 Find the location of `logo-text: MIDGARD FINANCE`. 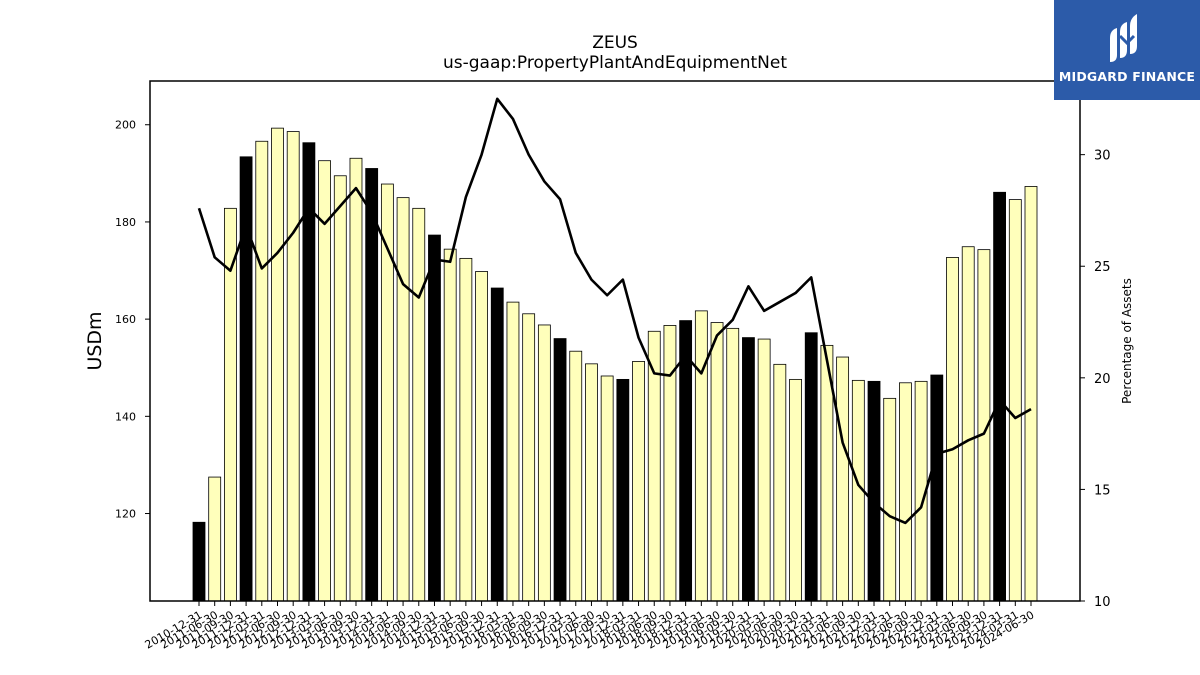

logo-text: MIDGARD FINANCE is located at coordinates (1127, 76).